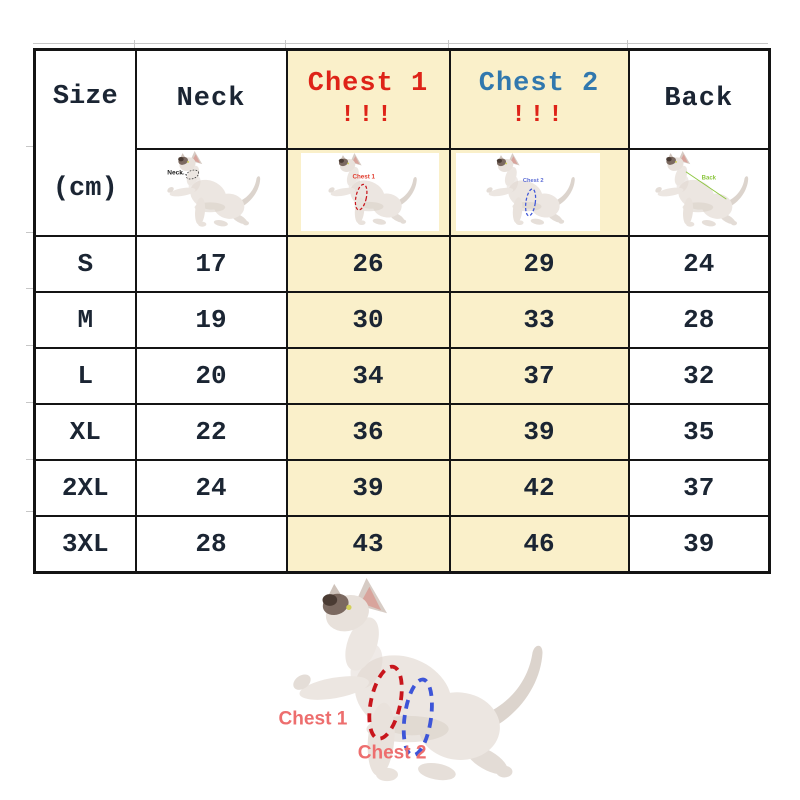 This screenshot has width=800, height=800. Describe the element at coordinates (529, 189) in the screenshot. I see `cat-chest2-measure-illustration: Chest 2` at that location.